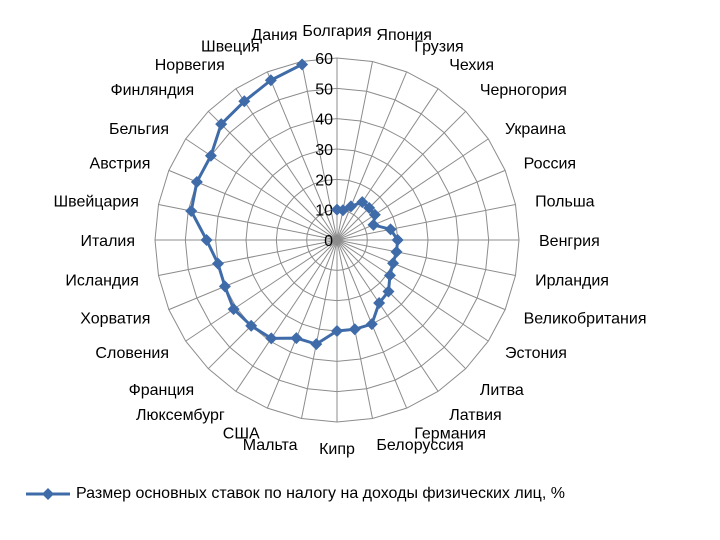 The image size is (720, 540). Describe the element at coordinates (535, 129) in the screenshot. I see `category-label: Украина` at that location.